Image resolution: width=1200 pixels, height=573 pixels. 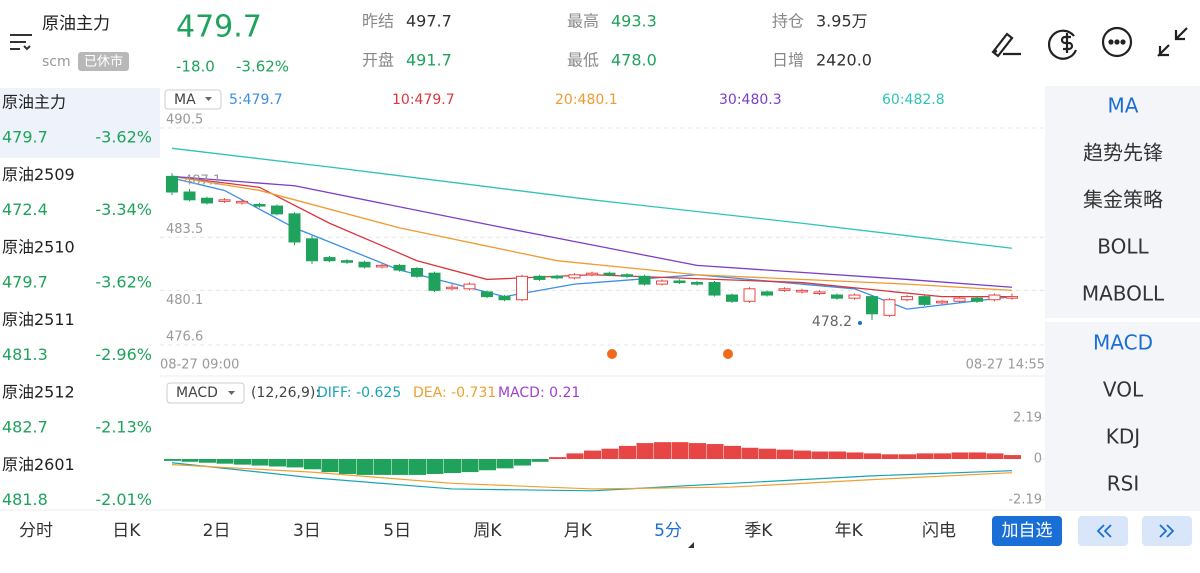 I want to click on side-menu-item: KDJ, so click(x=1123, y=437).